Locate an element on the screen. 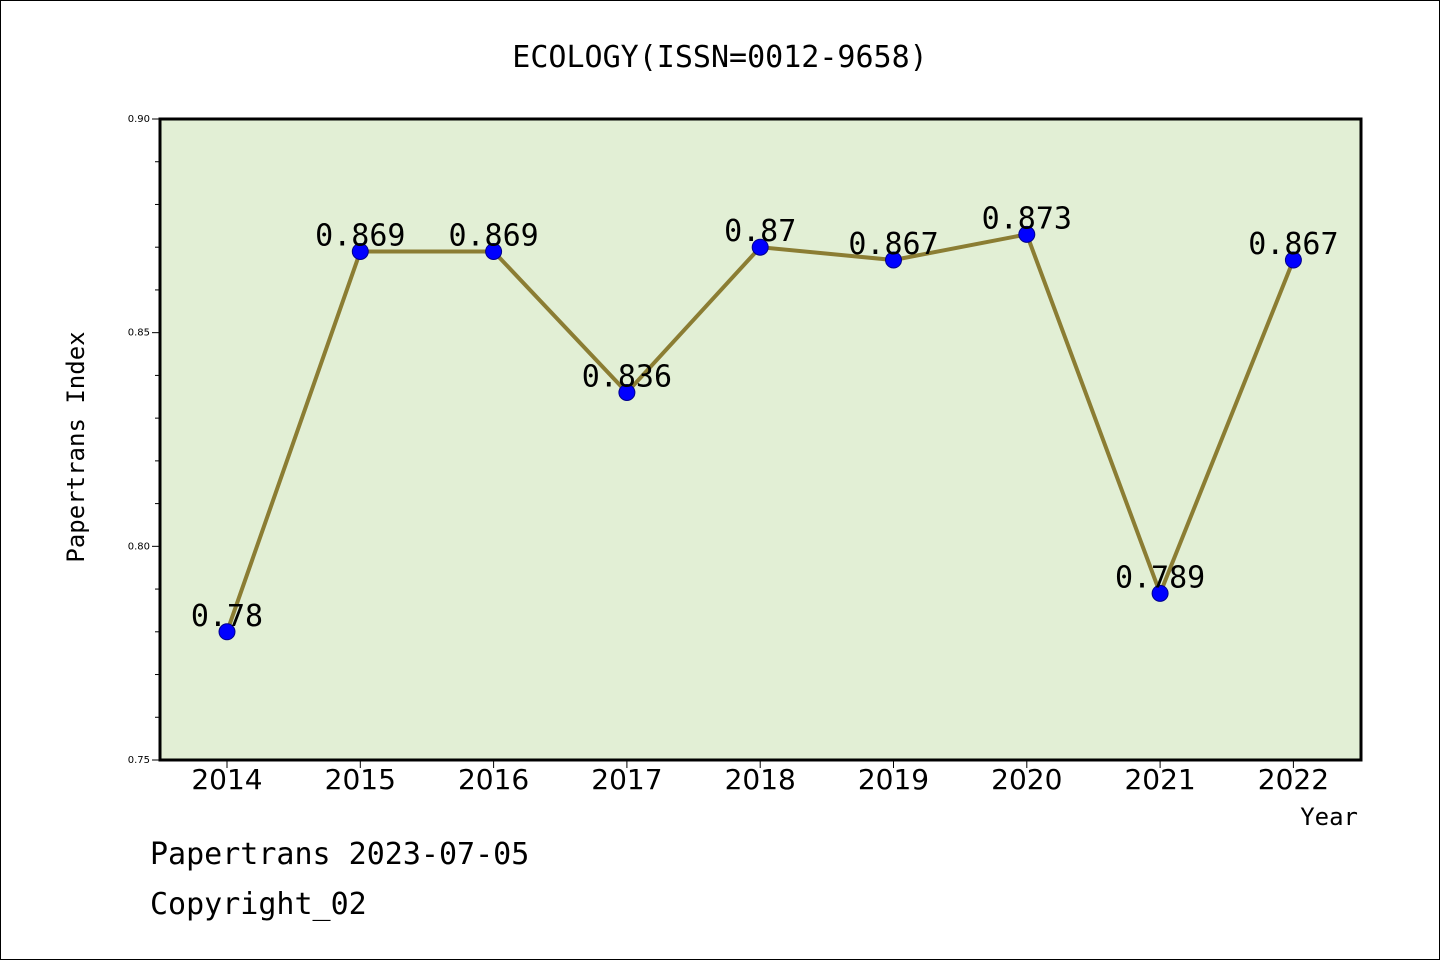  data-label: 0.836 is located at coordinates (627, 376).